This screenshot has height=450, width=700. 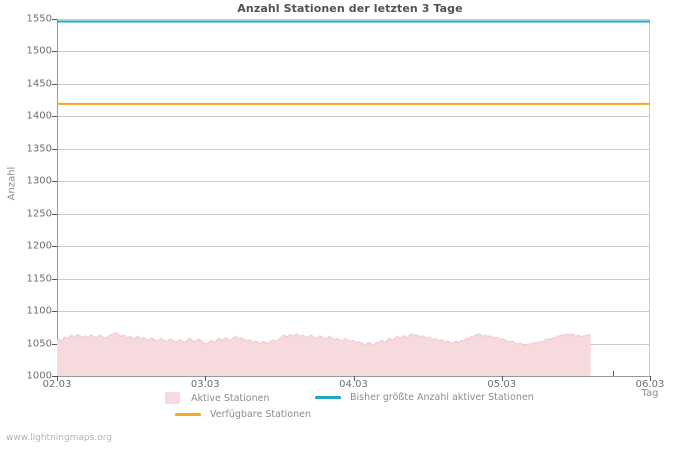 What do you see at coordinates (442, 397) in the screenshot?
I see `legend-label: Bisher größte Anzahl aktiver Stationen` at bounding box center [442, 397].